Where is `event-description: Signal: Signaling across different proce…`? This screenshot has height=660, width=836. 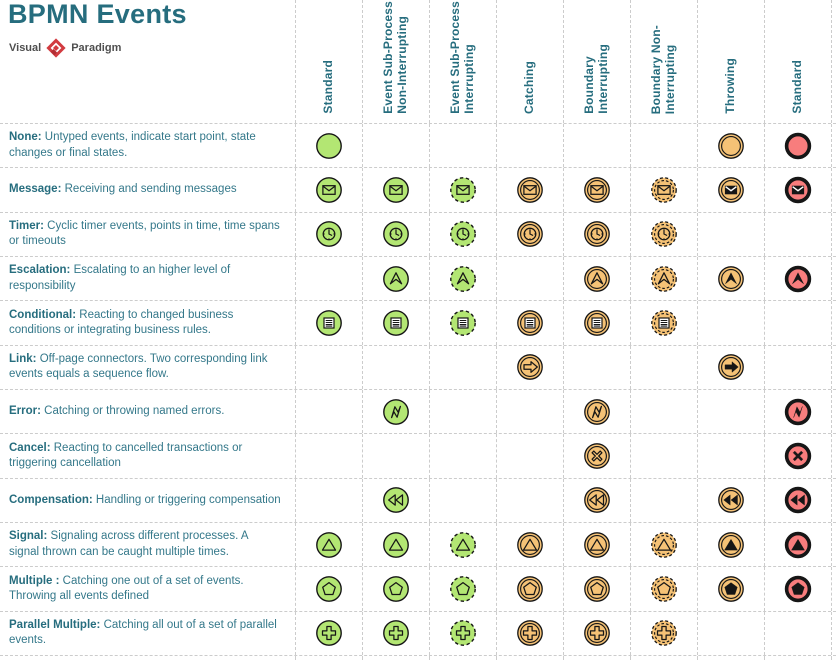
event-description: Signal: Signaling across different proce… is located at coordinates (148, 544).